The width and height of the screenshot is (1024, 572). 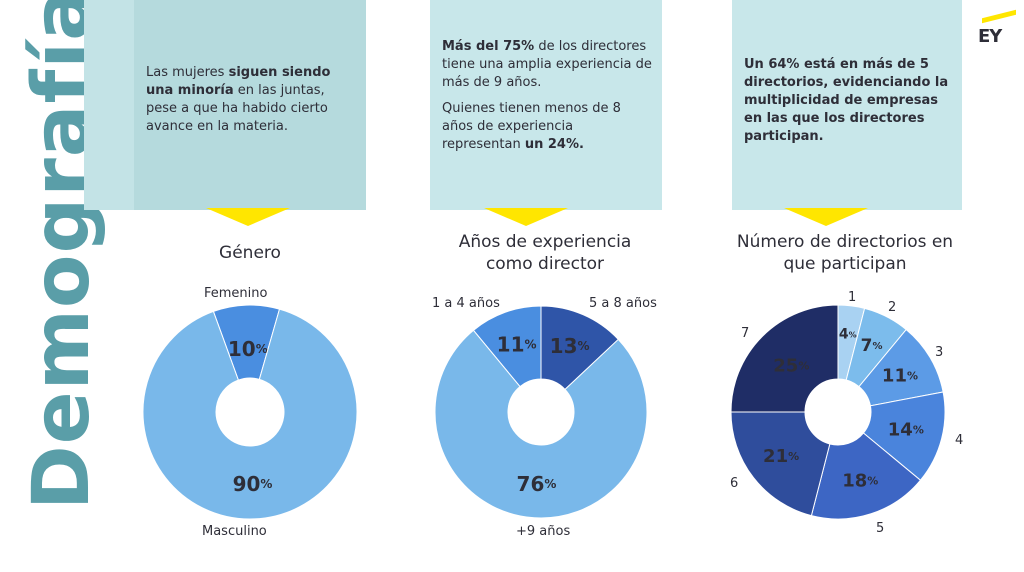 I want to click on label-dir-3: 3, so click(x=939, y=352).